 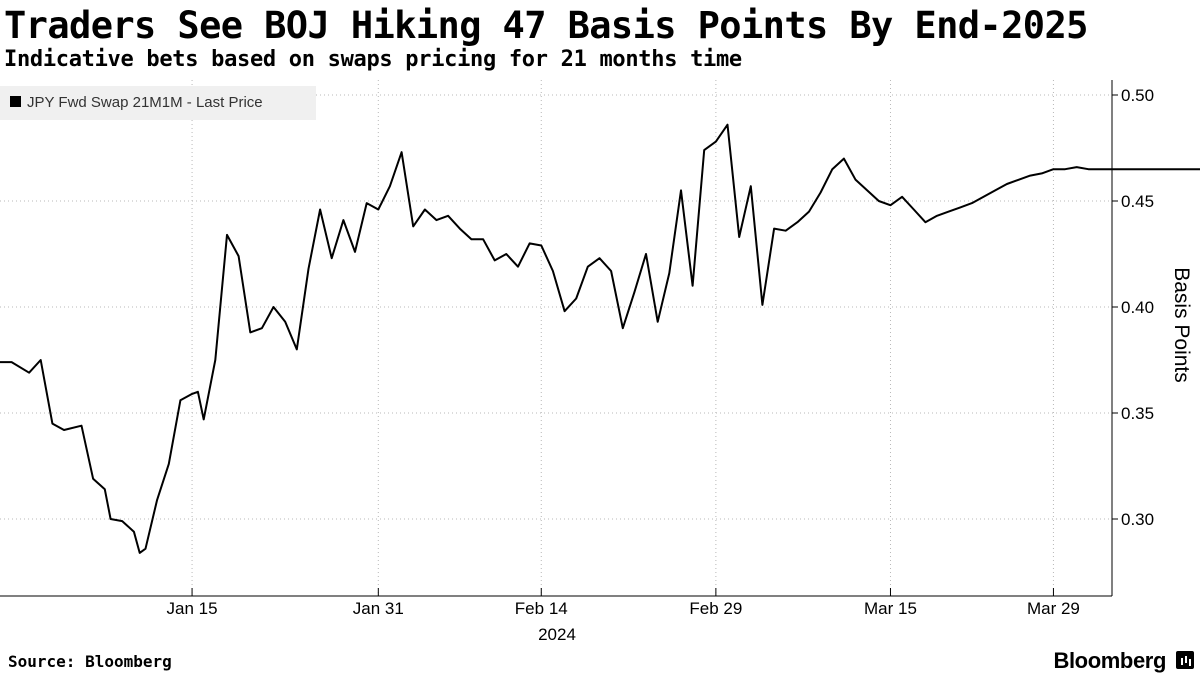 What do you see at coordinates (1137, 519) in the screenshot?
I see `y-tick-label: 0.30` at bounding box center [1137, 519].